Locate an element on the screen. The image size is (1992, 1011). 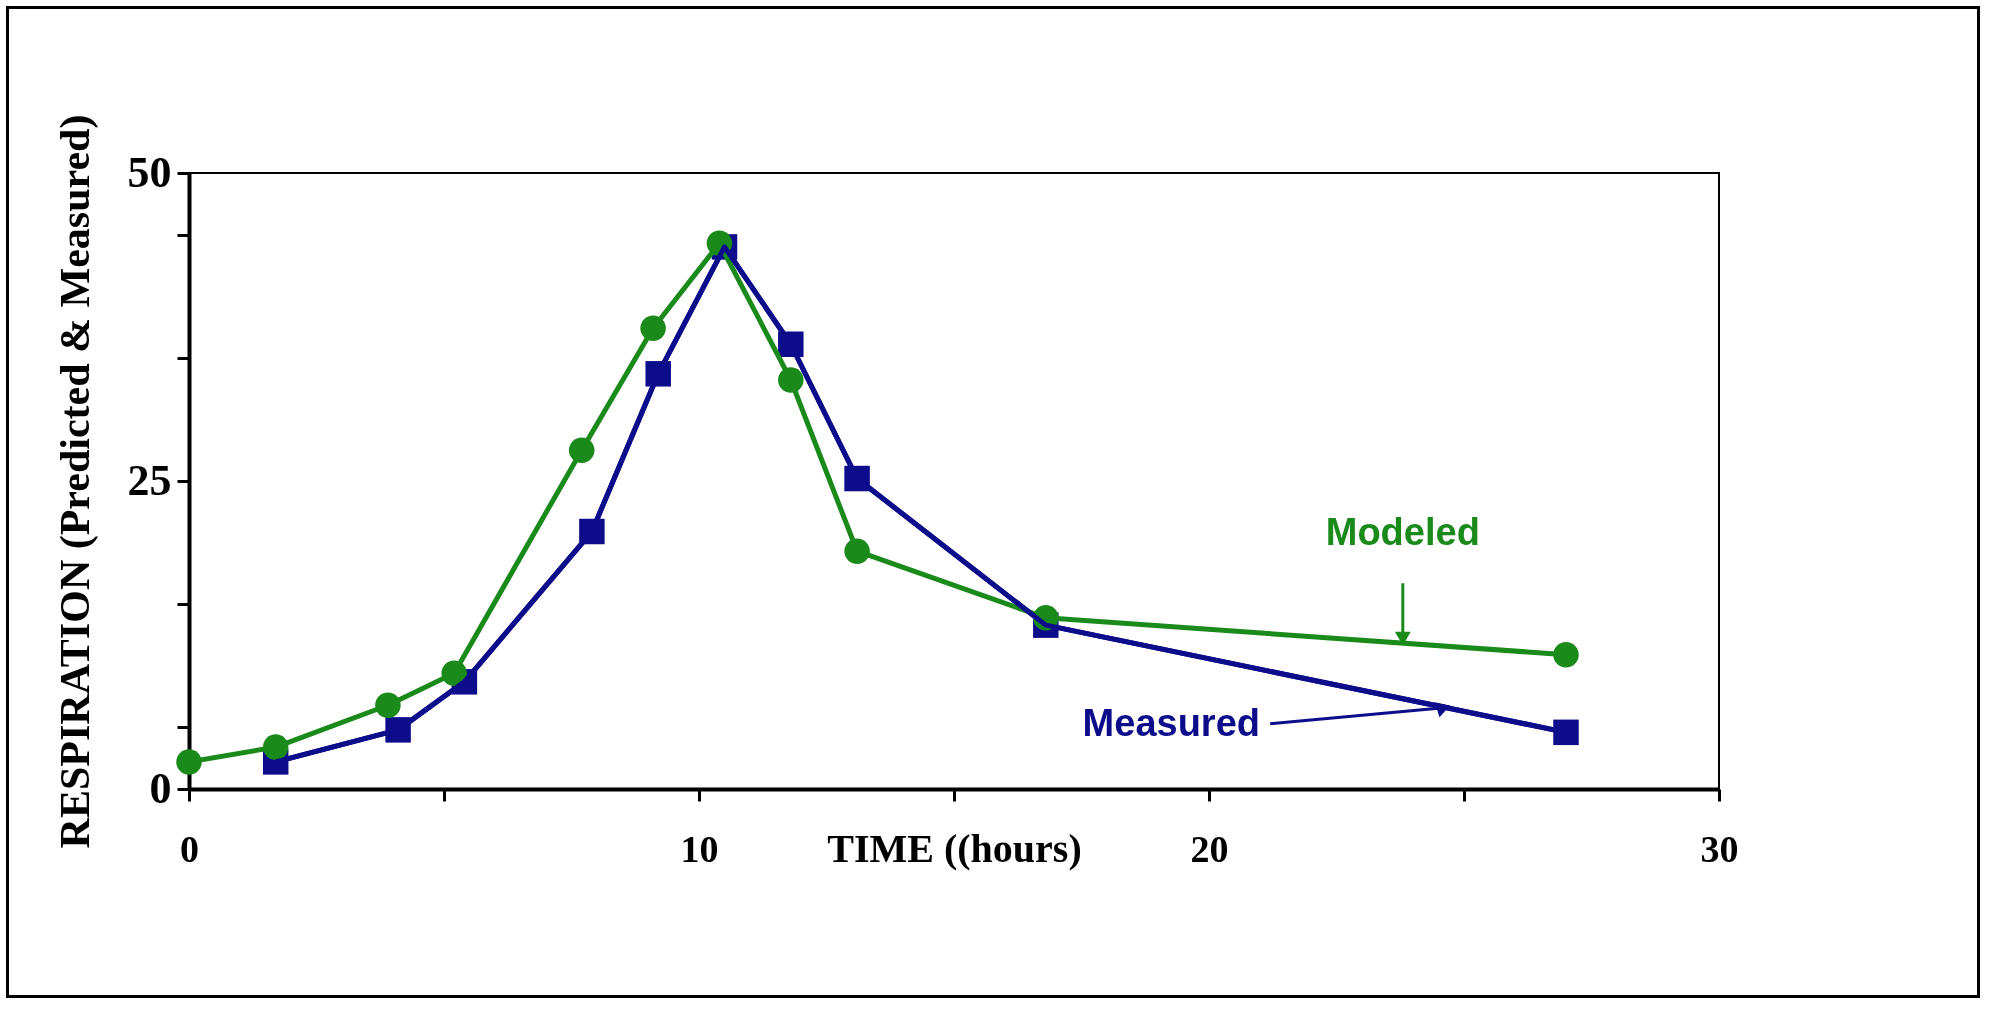
x-tick-label: 10 is located at coordinates (699, 848).